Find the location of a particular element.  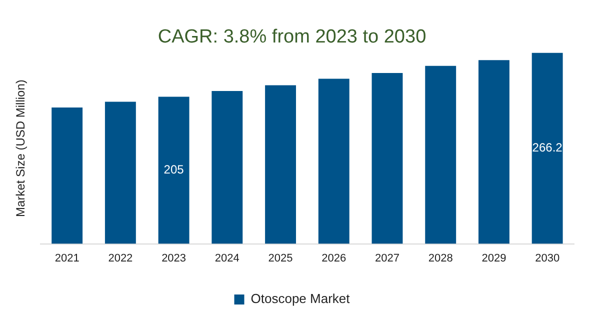

data-label: 205 is located at coordinates (174, 169).